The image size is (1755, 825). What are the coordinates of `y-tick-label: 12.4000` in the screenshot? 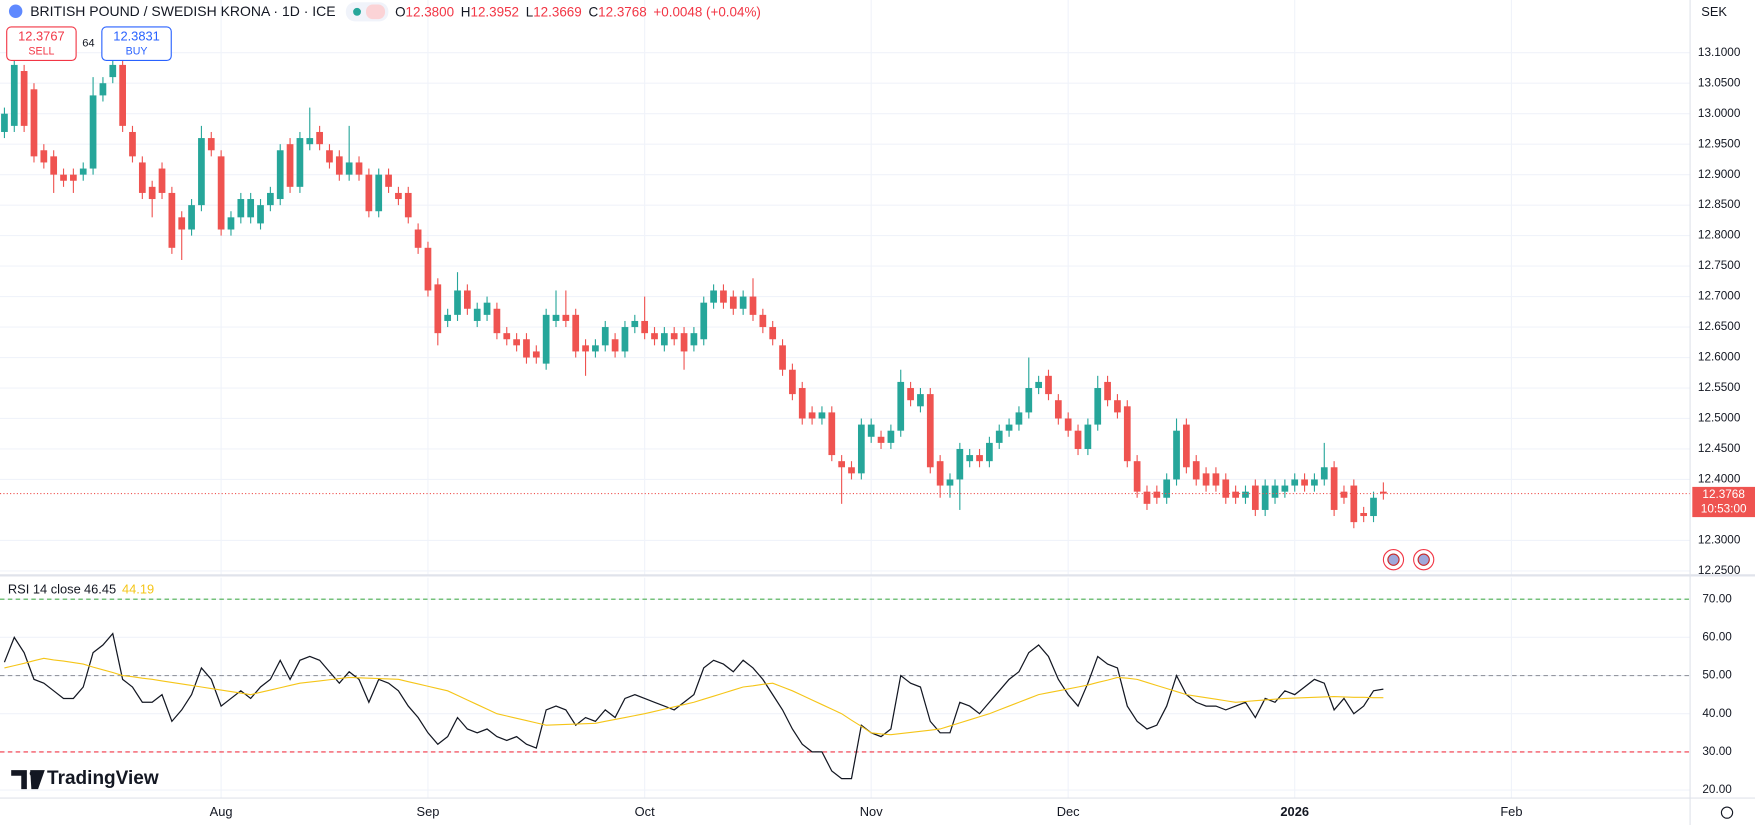 It's located at (1719, 479).